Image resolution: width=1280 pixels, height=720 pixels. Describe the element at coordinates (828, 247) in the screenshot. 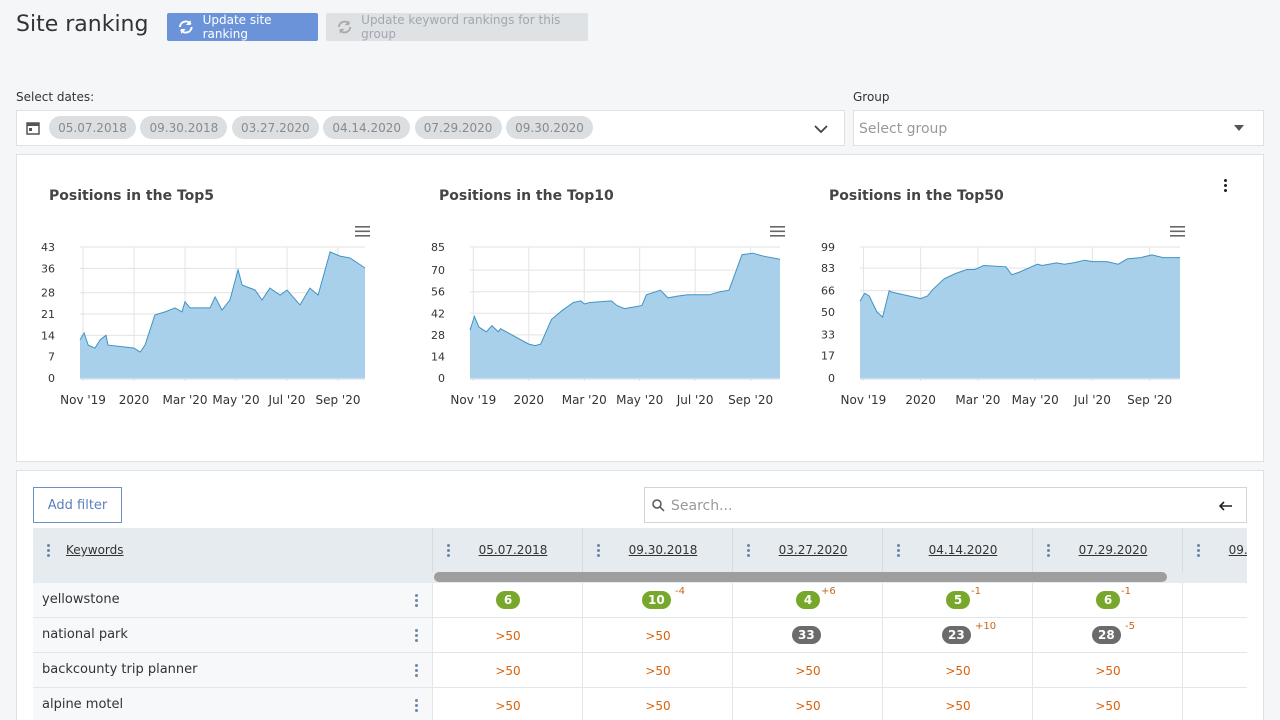

I see `y-tick-label: 99` at that location.